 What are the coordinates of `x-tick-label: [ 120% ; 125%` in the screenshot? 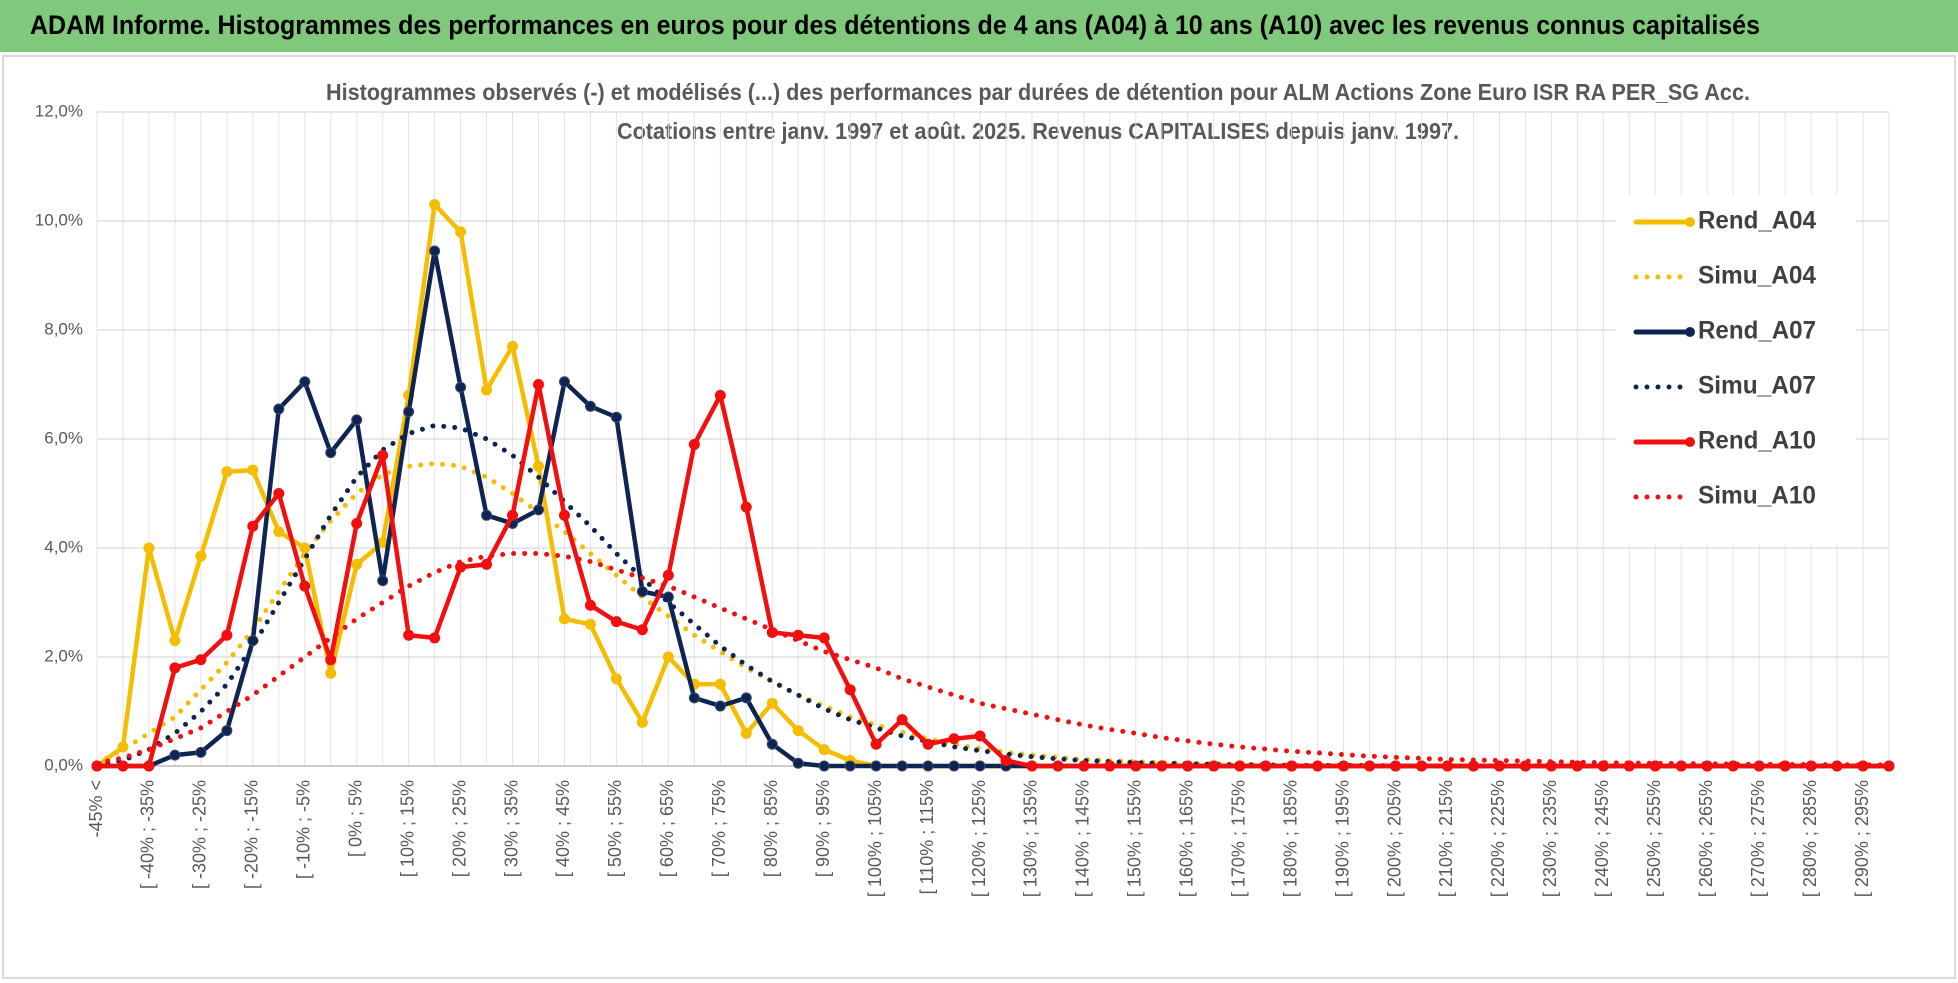 It's located at (979, 838).